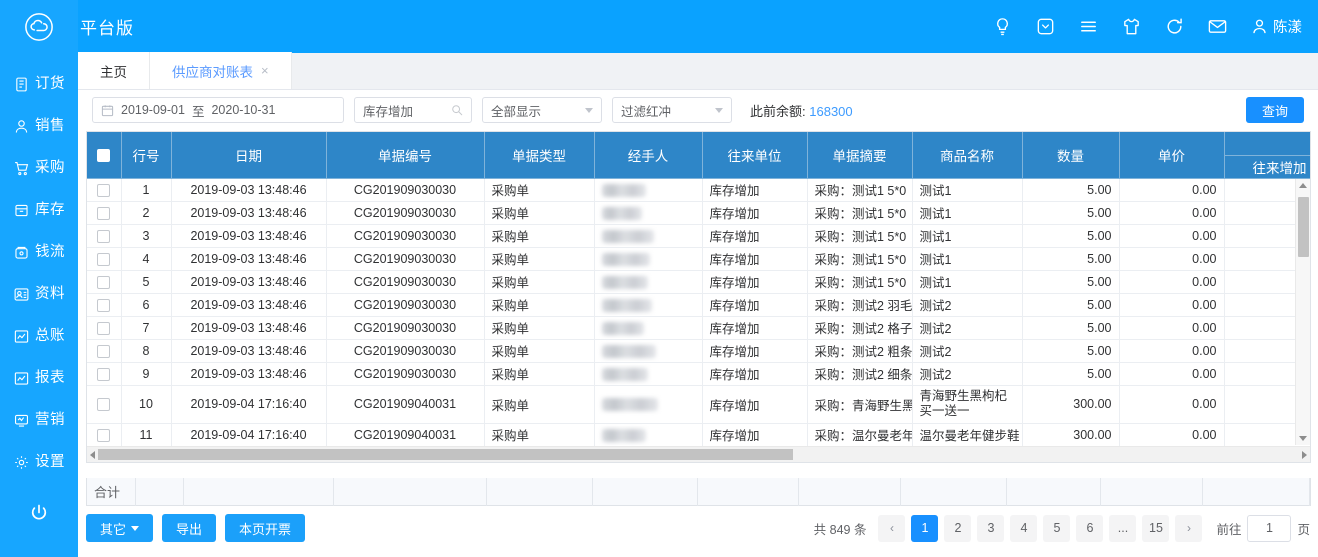  I want to click on keyword-search-input: 库存增加, so click(413, 110).